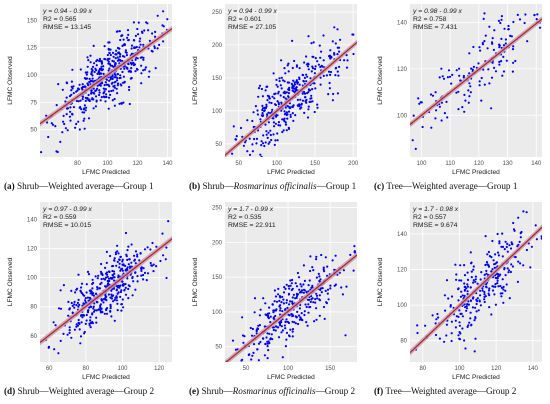 The height and width of the screenshot is (404, 550). I want to click on x-tick-label: 140, so click(167, 164).